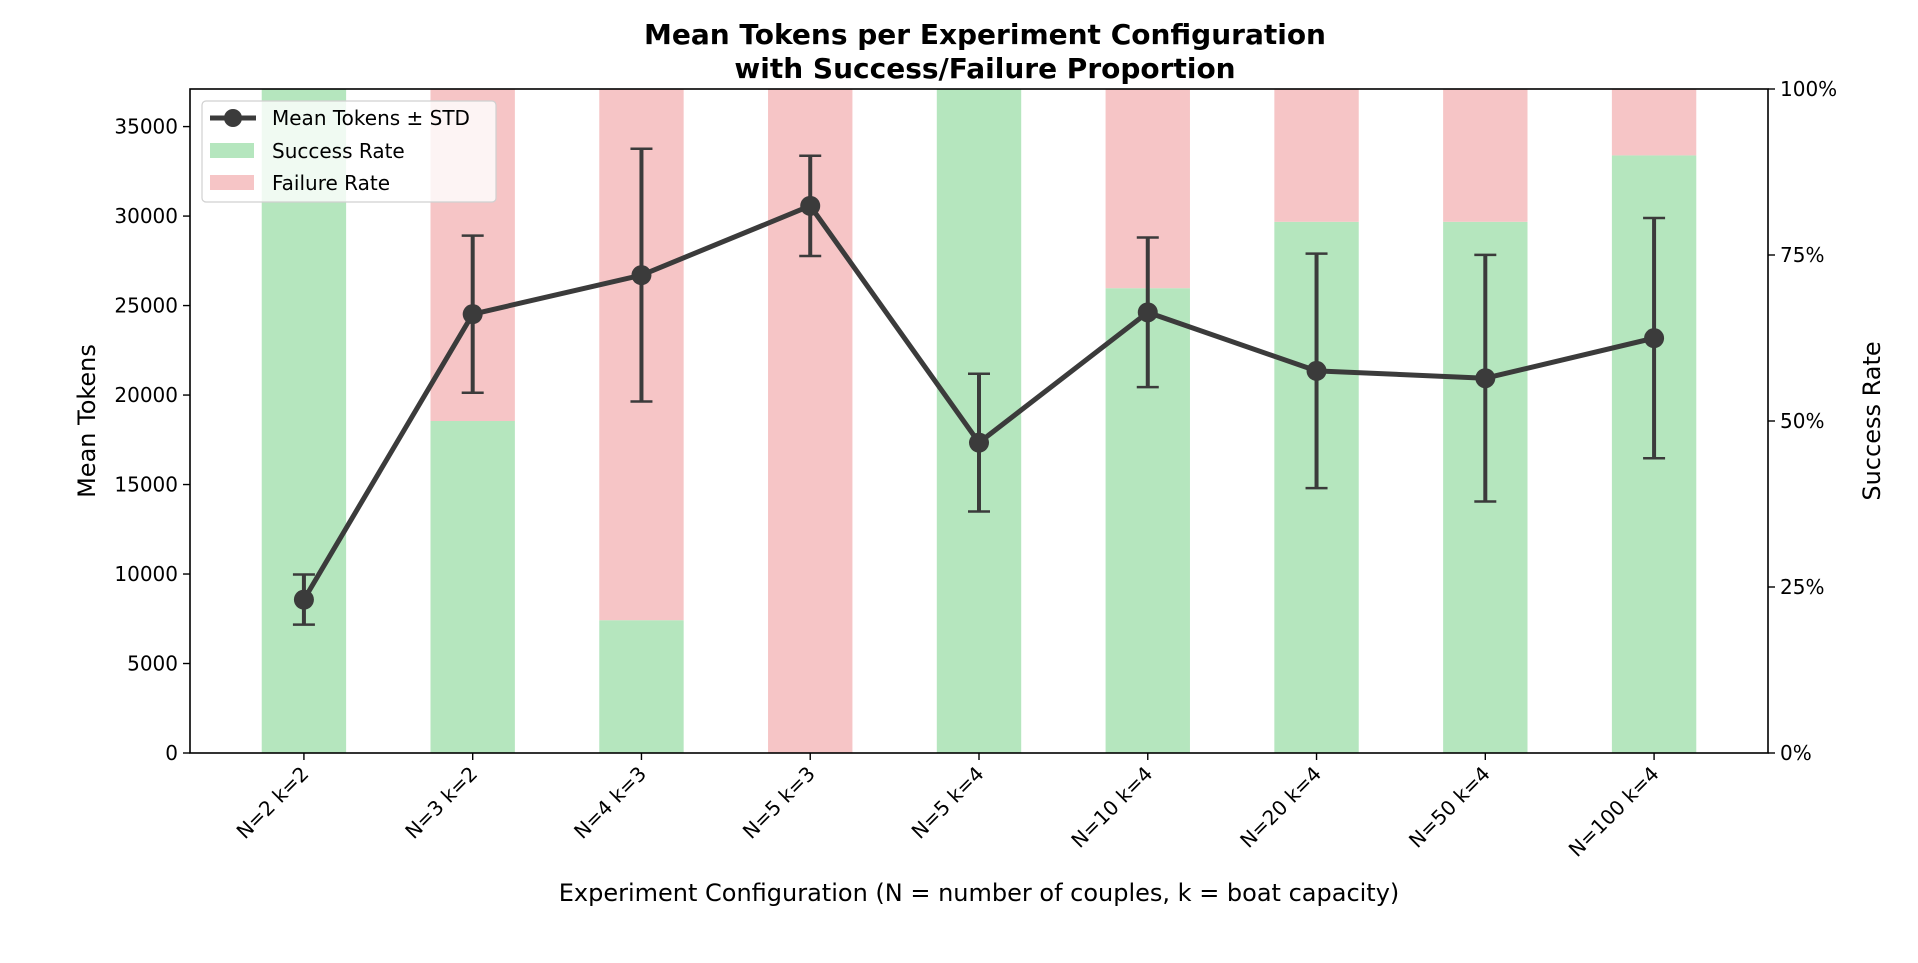 This screenshot has height=963, width=1918. What do you see at coordinates (779, 803) in the screenshot?
I see `x-tick-label: N=5 k=3` at bounding box center [779, 803].